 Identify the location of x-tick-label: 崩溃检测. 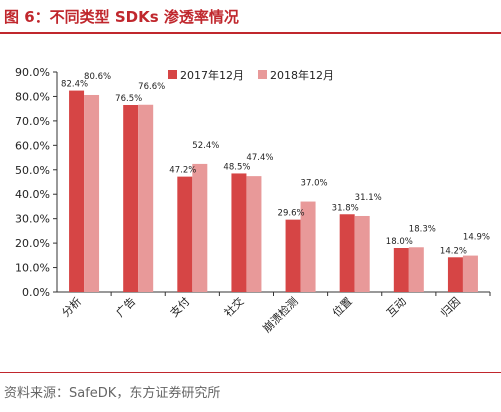
(280, 314).